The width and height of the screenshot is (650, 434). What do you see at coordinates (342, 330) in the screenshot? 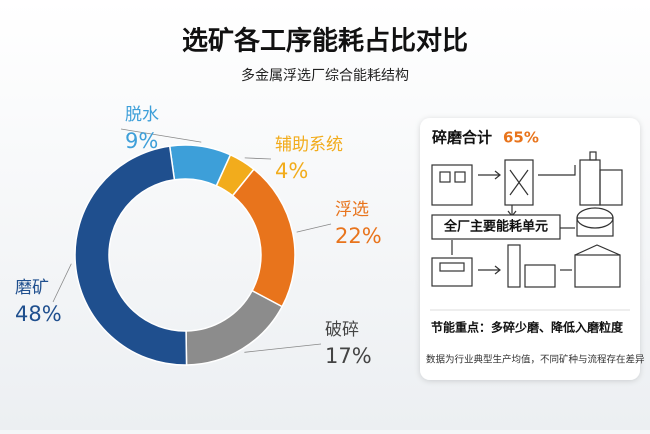
I see `segment-label: 破碎` at bounding box center [342, 330].